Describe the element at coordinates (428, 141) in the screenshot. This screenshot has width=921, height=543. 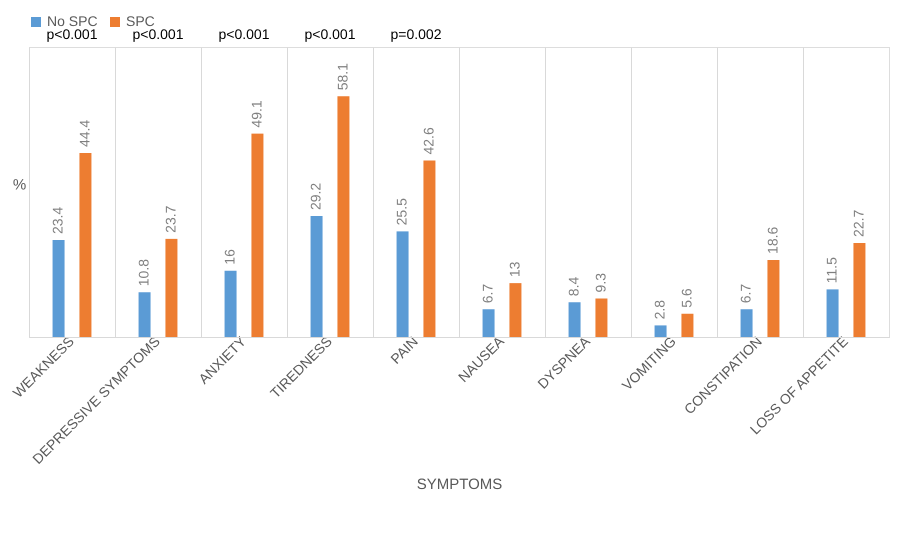
I see `data-label: 42.6` at that location.